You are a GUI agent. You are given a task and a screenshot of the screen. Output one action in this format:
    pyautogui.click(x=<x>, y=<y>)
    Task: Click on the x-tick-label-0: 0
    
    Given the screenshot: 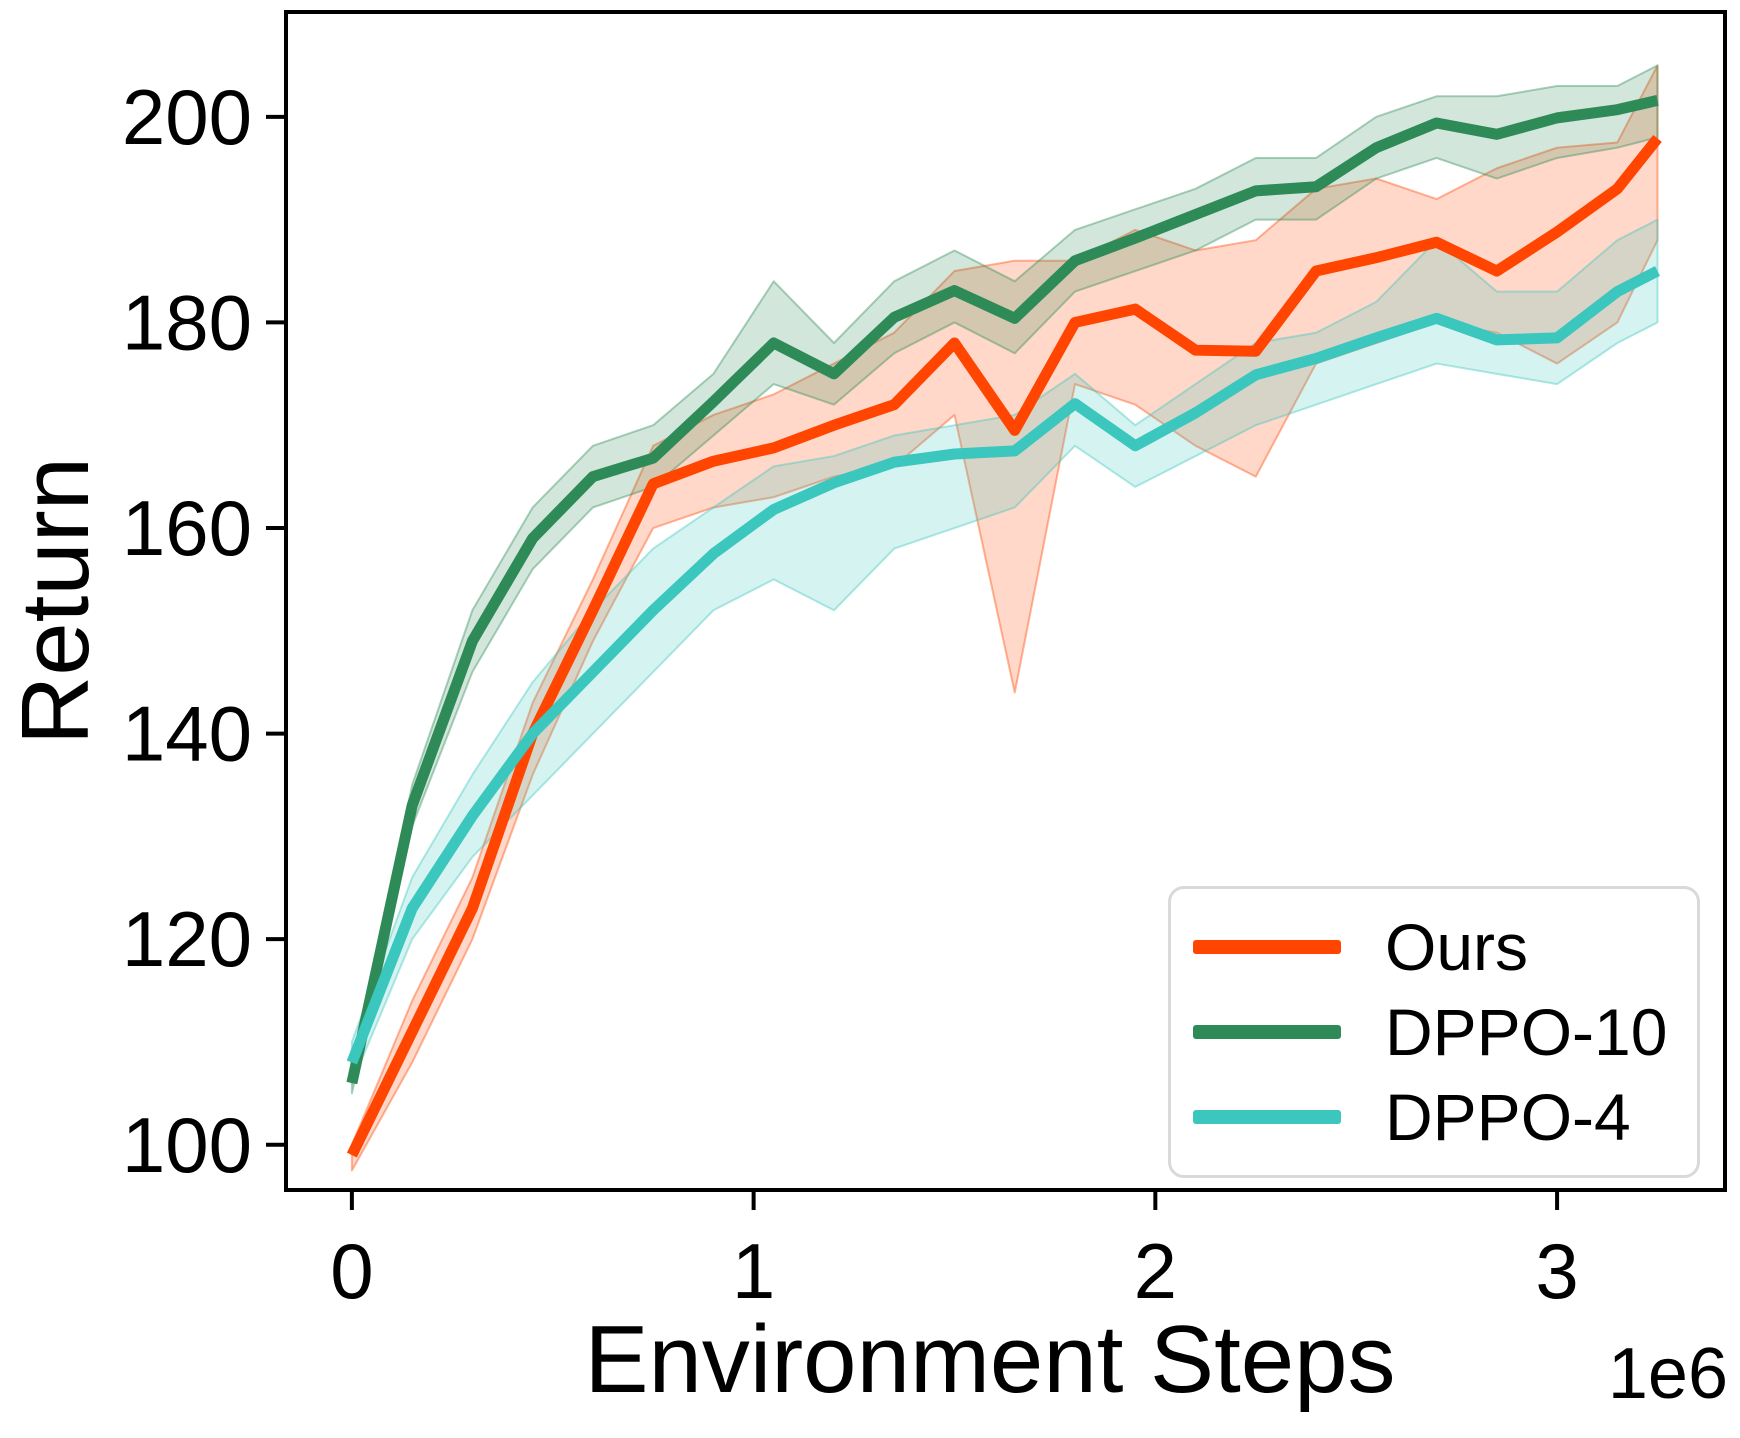 What is the action you would take?
    pyautogui.click(x=351, y=1271)
    